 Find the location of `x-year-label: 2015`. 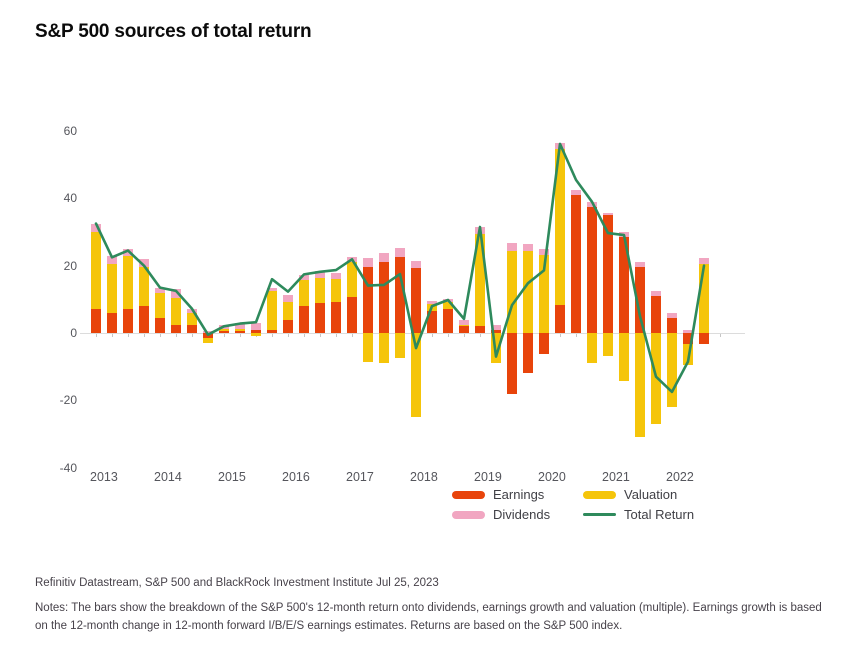

x-year-label: 2015 is located at coordinates (232, 477).